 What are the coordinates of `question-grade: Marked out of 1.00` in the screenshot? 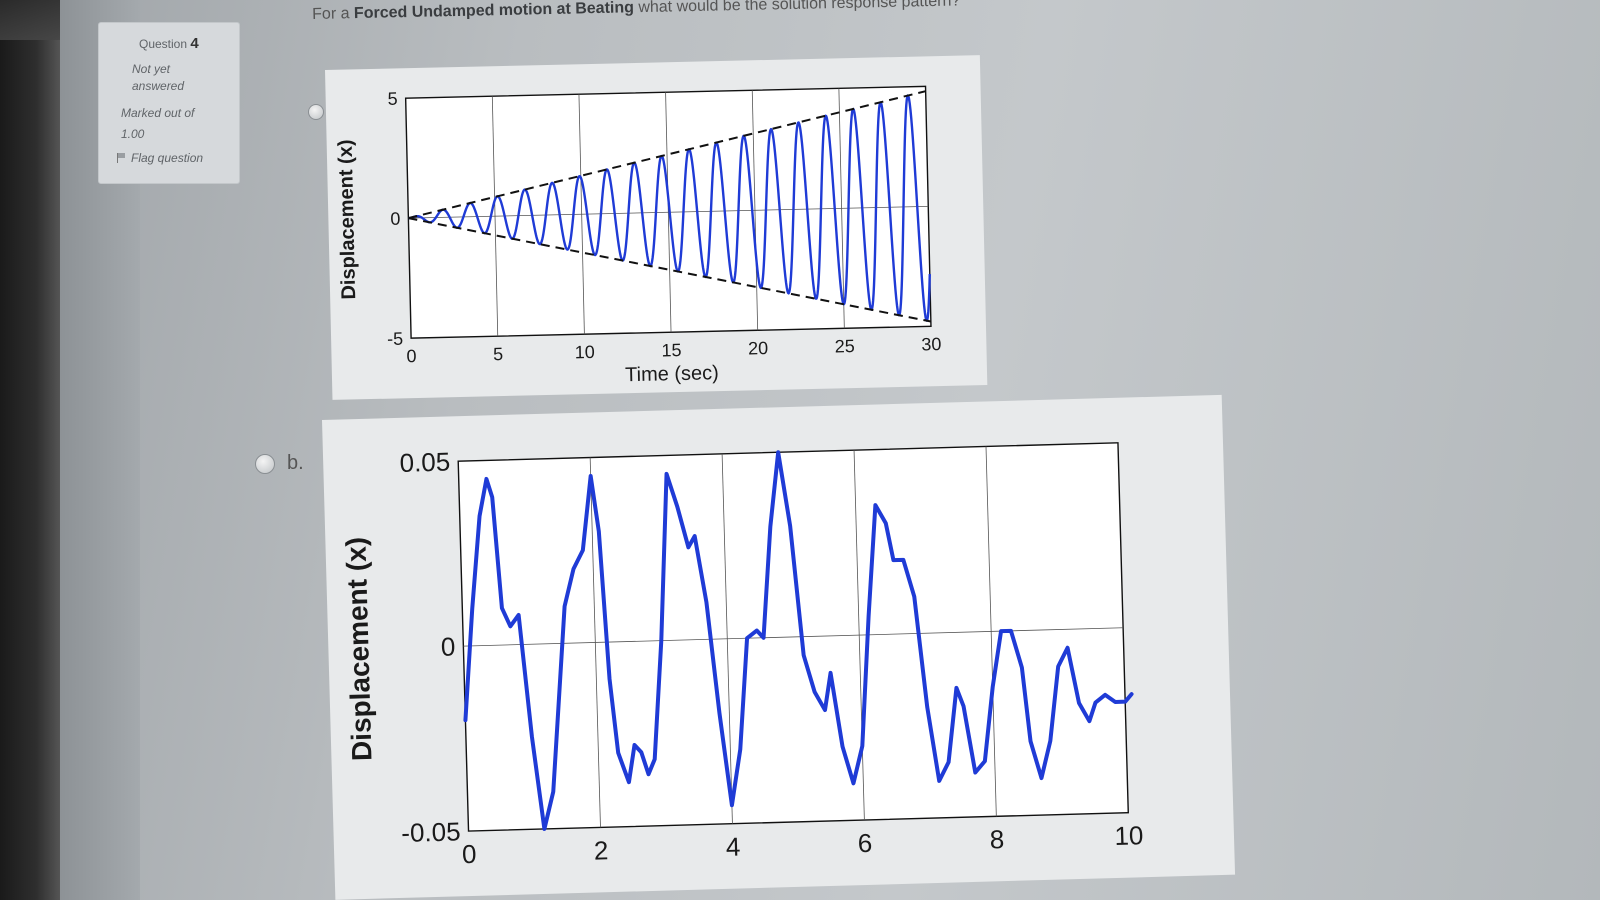 It's located at (158, 123).